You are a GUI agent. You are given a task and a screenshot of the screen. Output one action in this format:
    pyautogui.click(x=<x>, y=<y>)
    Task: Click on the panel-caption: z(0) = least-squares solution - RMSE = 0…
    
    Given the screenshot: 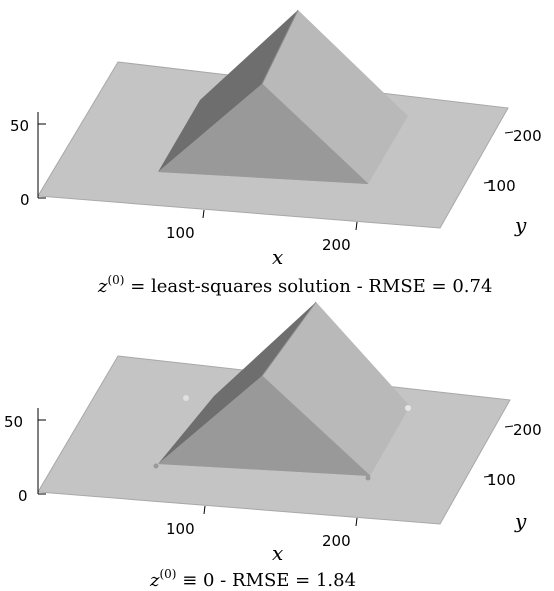 What is the action you would take?
    pyautogui.click(x=294, y=285)
    